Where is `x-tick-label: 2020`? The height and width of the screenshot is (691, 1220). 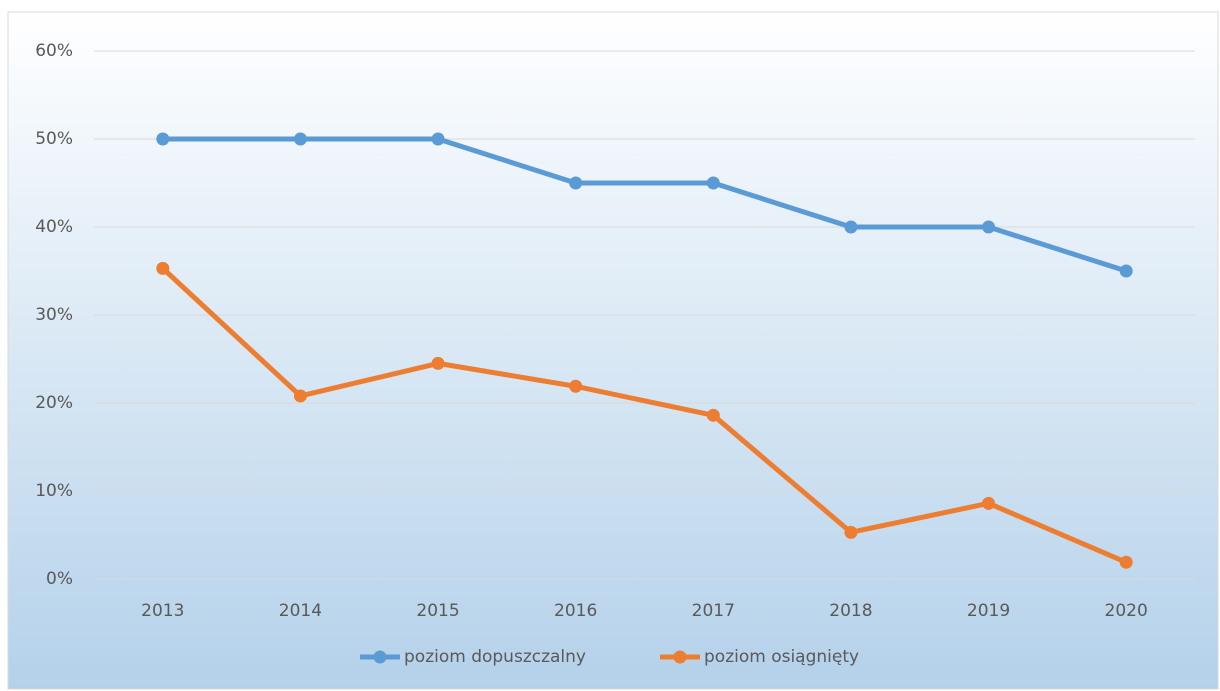
x-tick-label: 2020 is located at coordinates (1126, 611).